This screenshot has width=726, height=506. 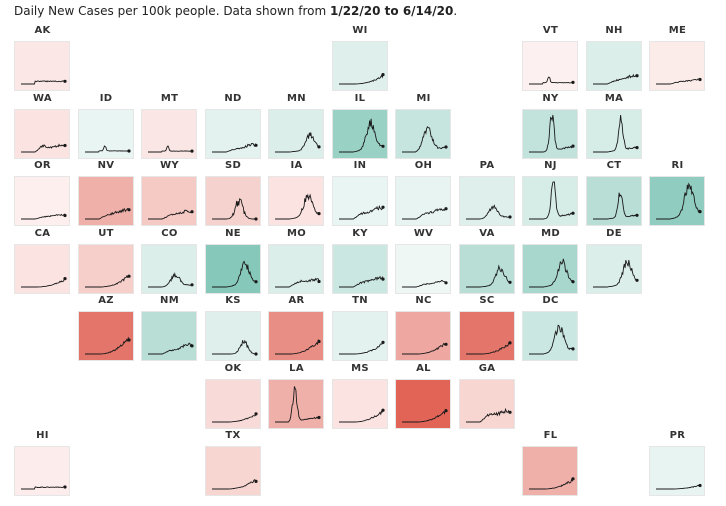 What do you see at coordinates (636, 280) in the screenshot?
I see `sparkline-endpoint-de` at bounding box center [636, 280].